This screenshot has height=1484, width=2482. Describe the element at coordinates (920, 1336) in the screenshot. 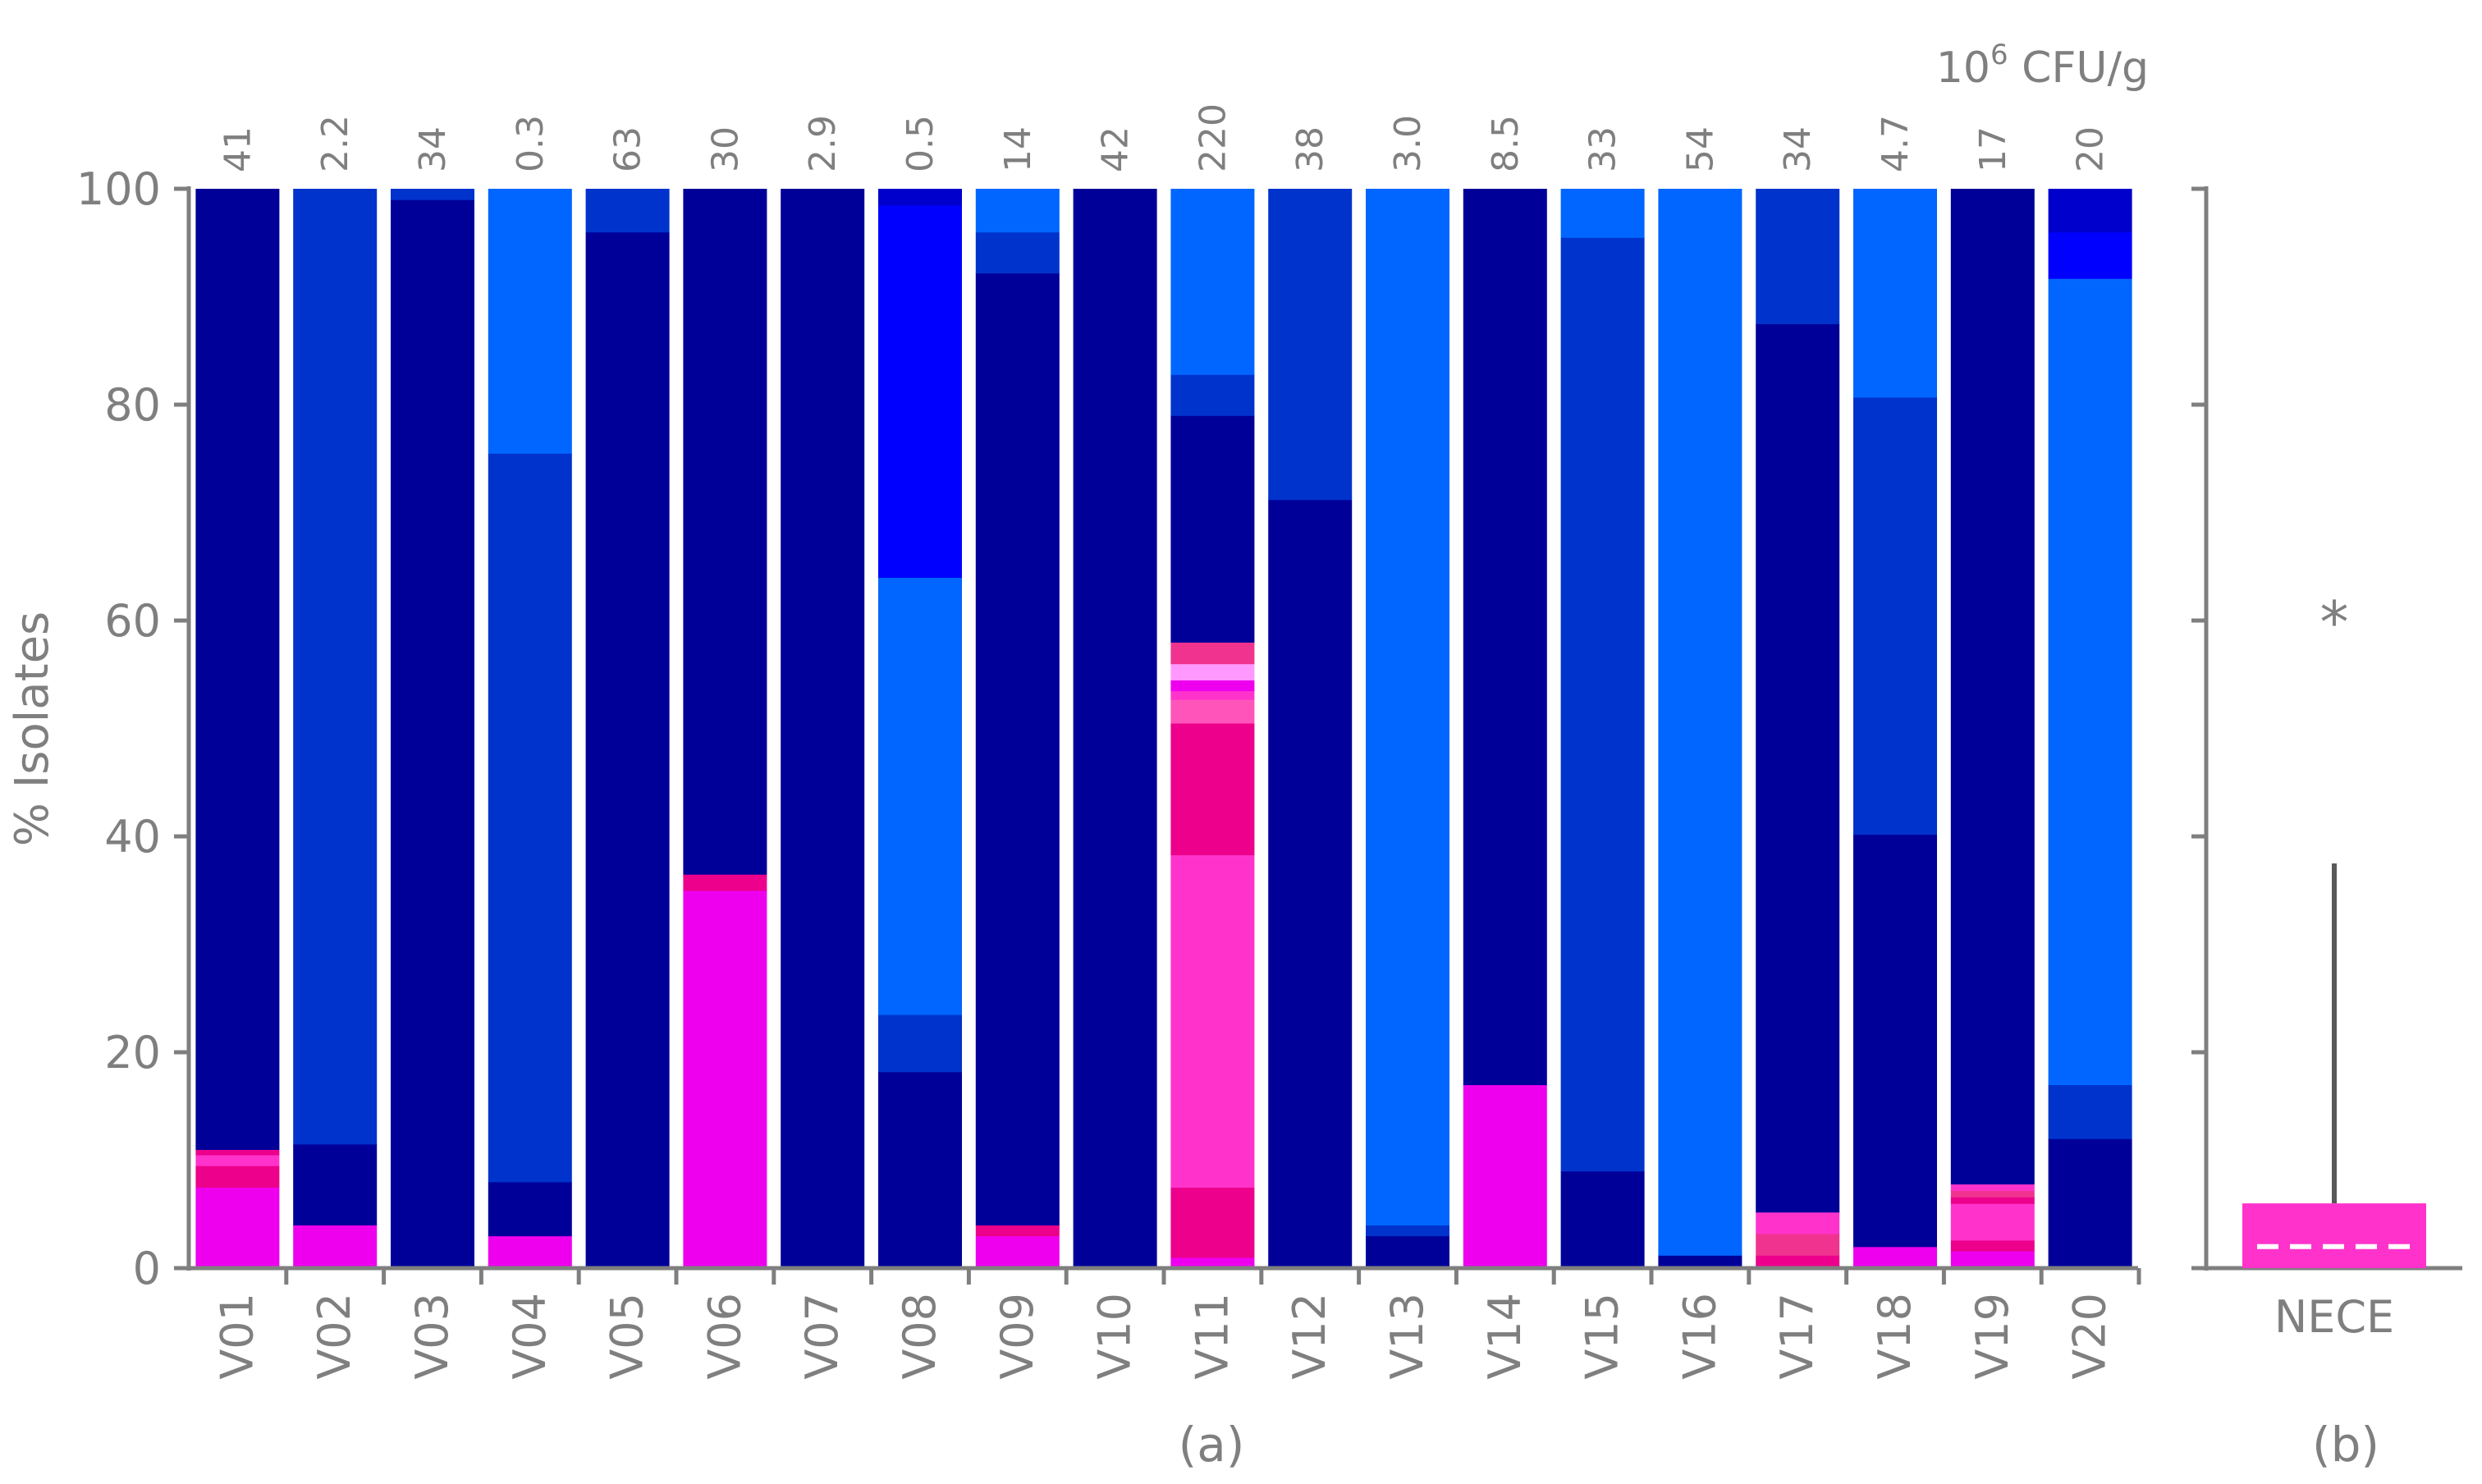

I see `x-label-v08: V08` at that location.